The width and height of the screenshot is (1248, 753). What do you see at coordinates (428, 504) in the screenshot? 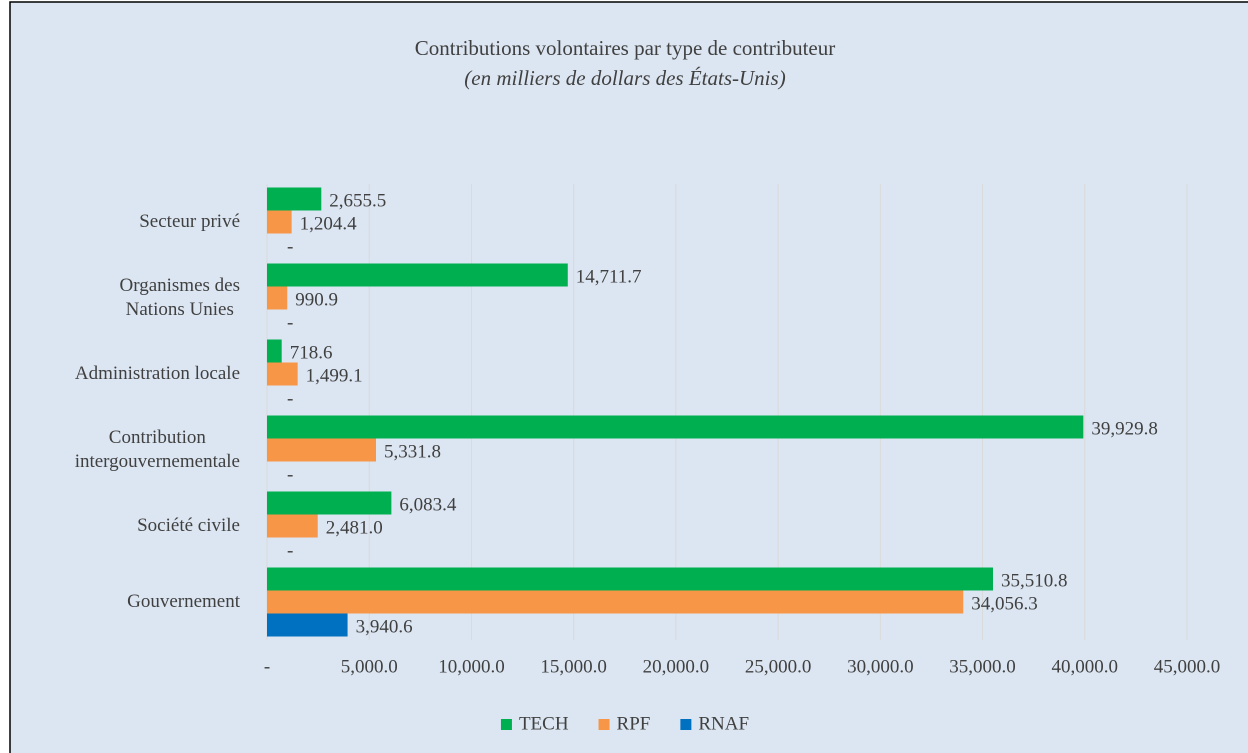
I see `value-label: 6,083.4` at bounding box center [428, 504].